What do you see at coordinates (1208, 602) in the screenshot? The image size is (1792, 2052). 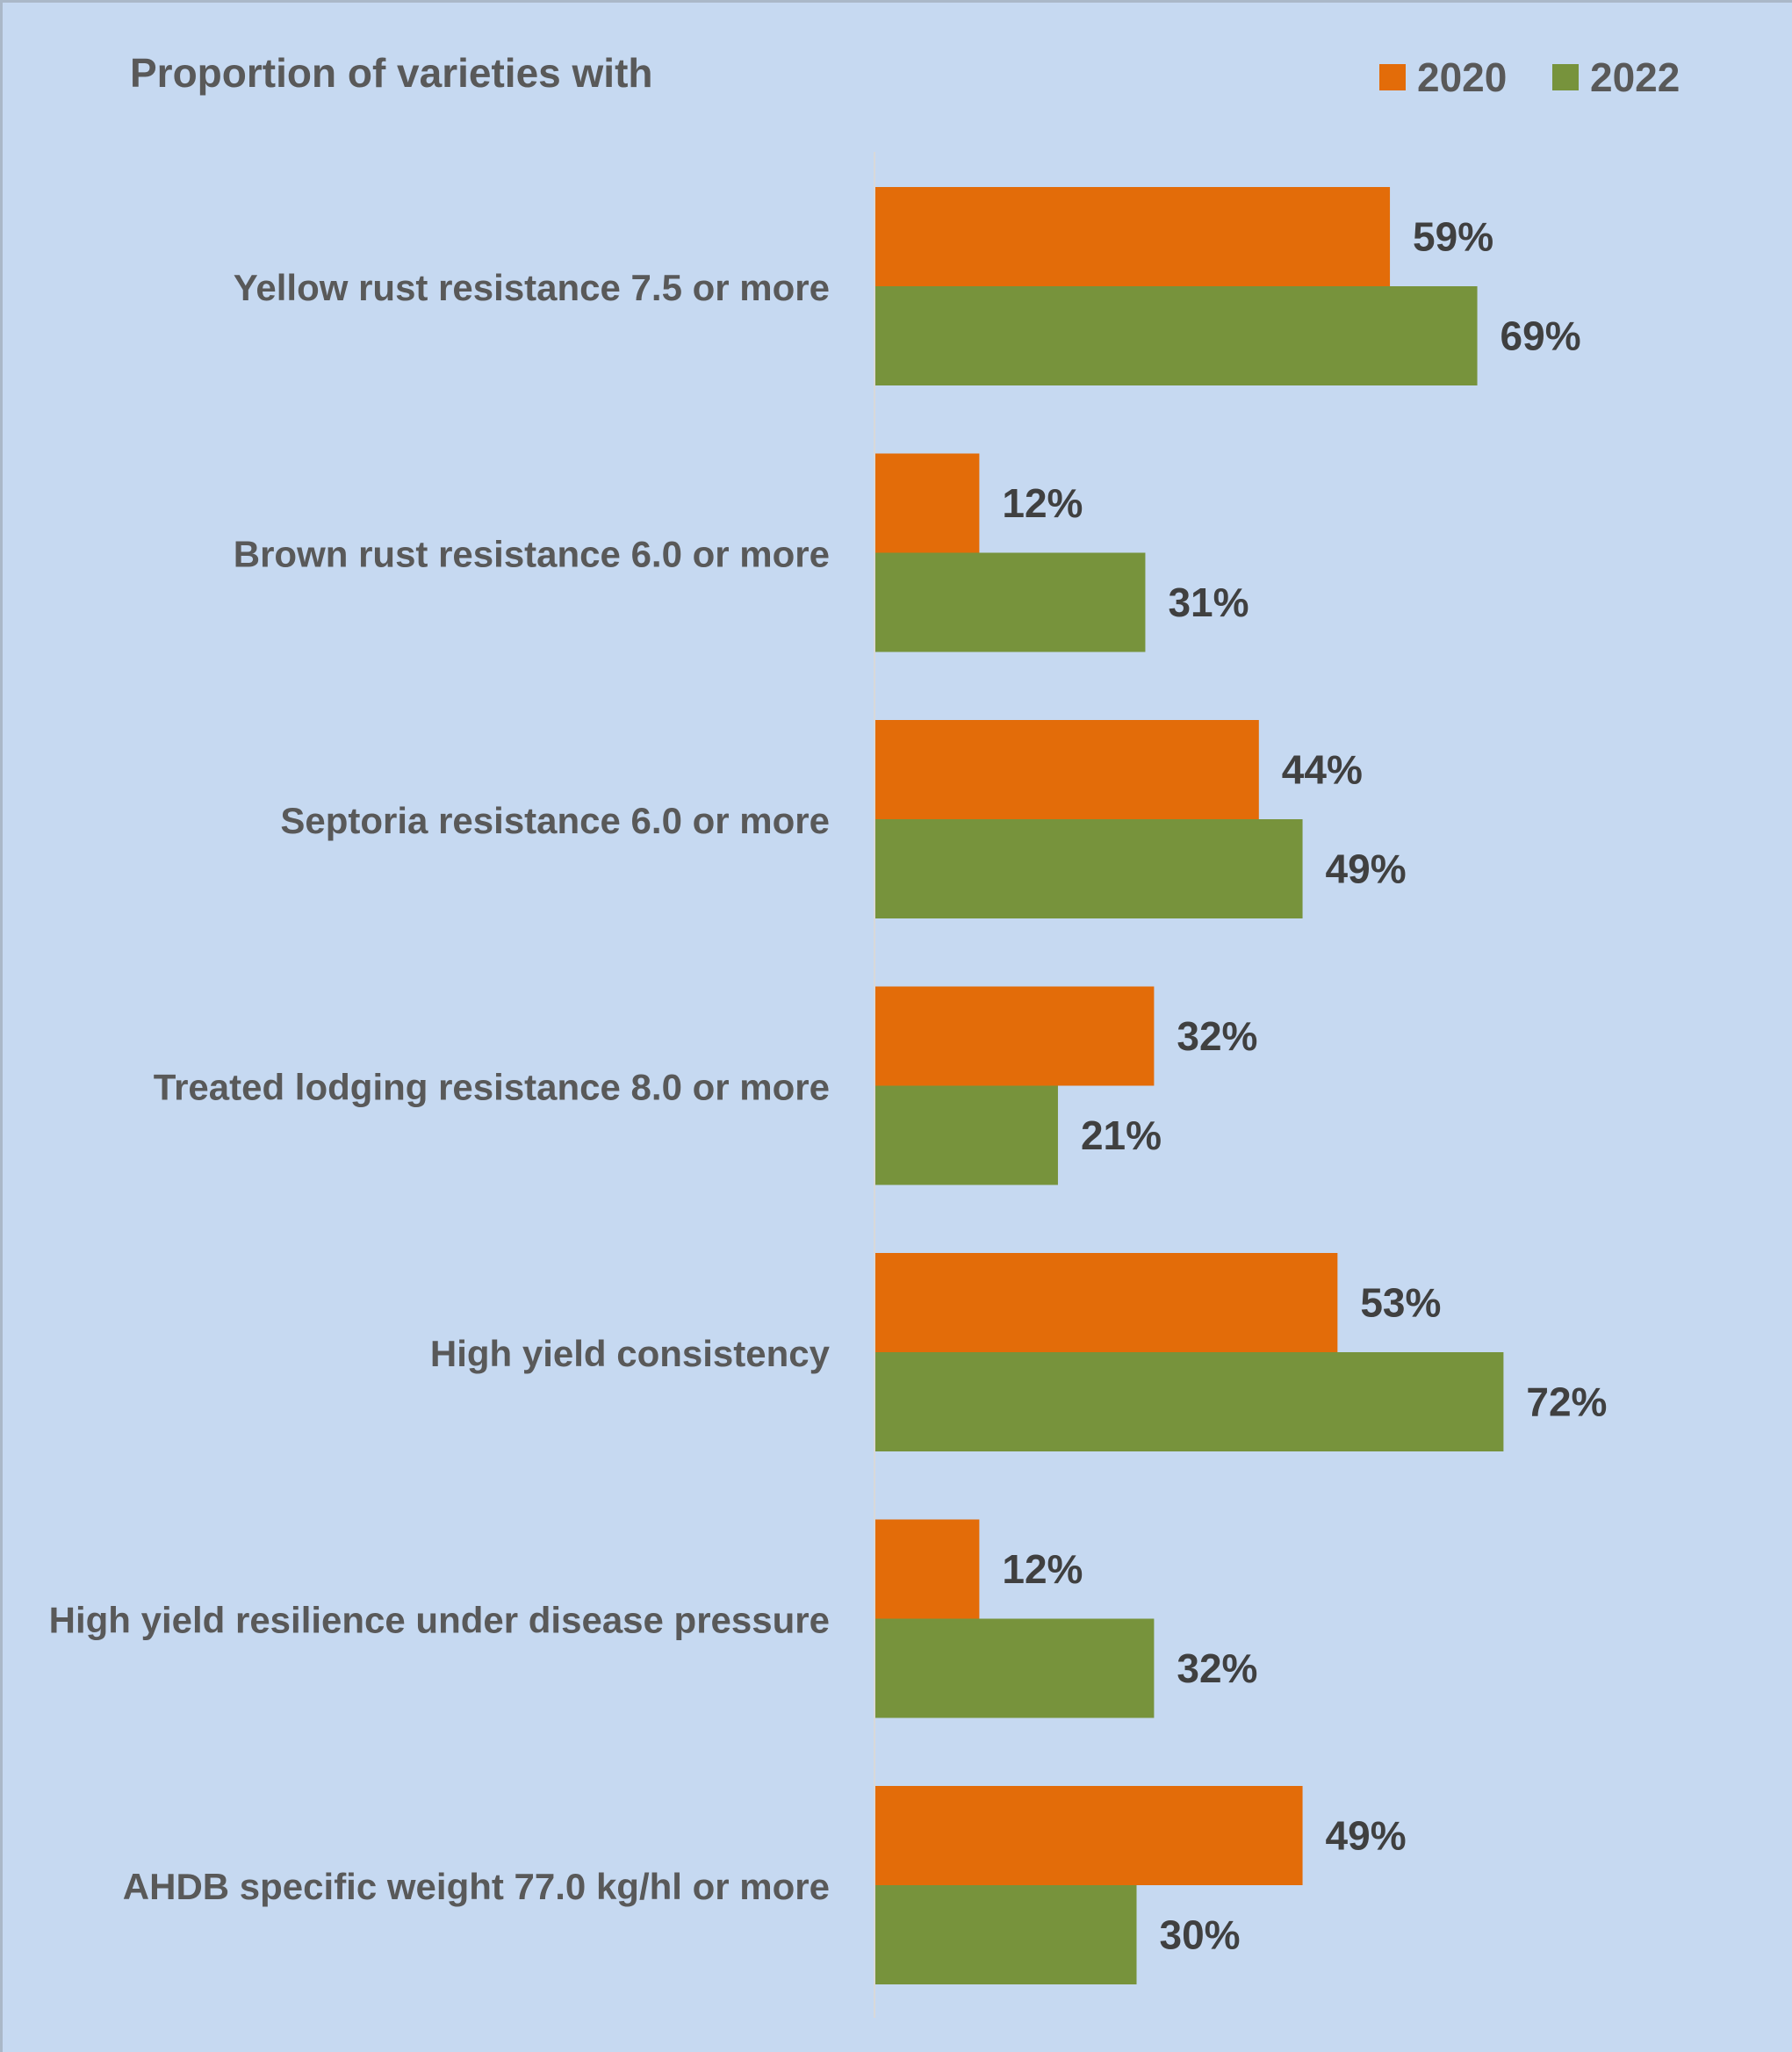 I see `value-label-2022-2: 31%` at bounding box center [1208, 602].